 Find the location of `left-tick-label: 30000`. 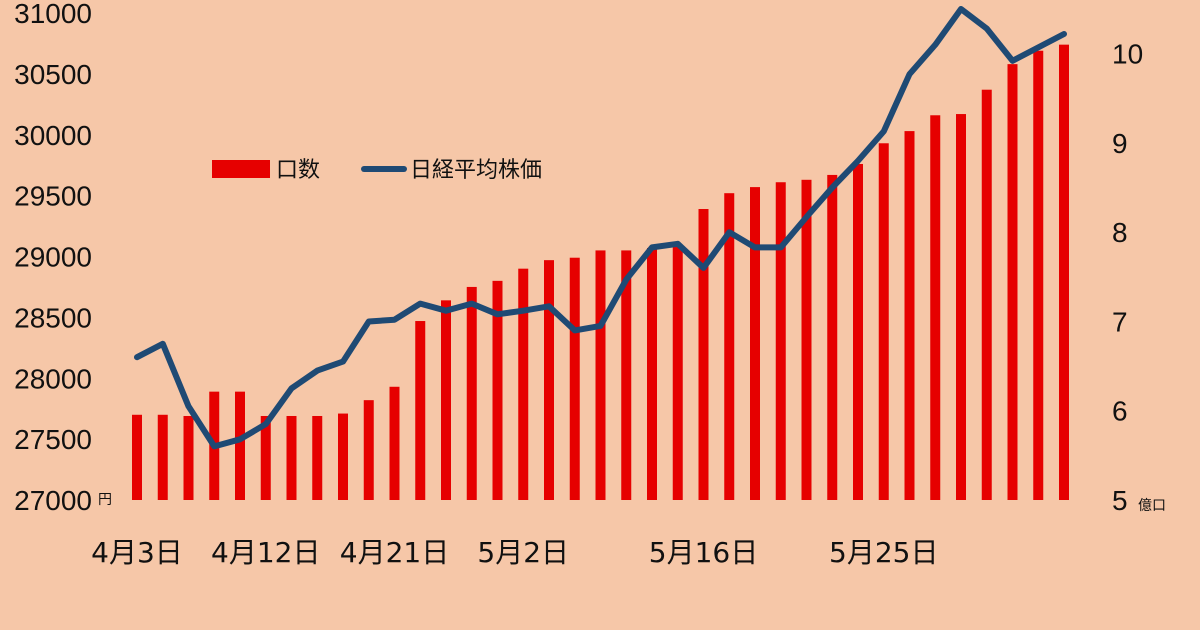

left-tick-label: 30000 is located at coordinates (53, 135).